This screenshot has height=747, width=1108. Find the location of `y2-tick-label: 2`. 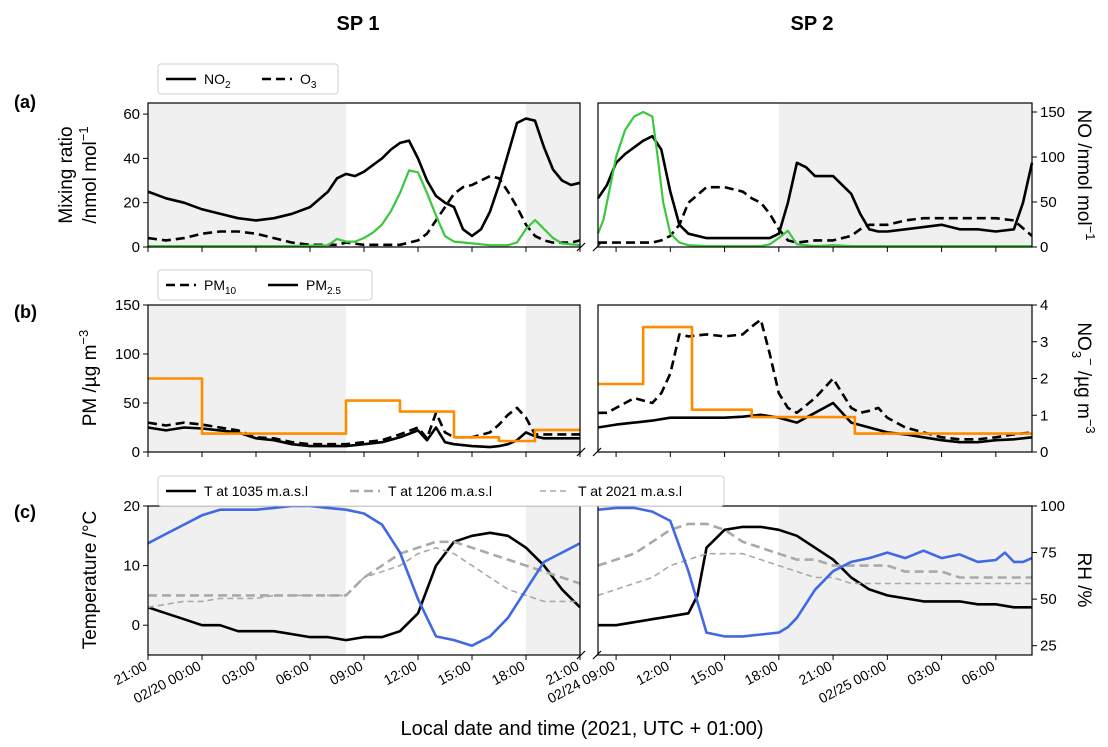

y2-tick-label: 2 is located at coordinates (1044, 379).